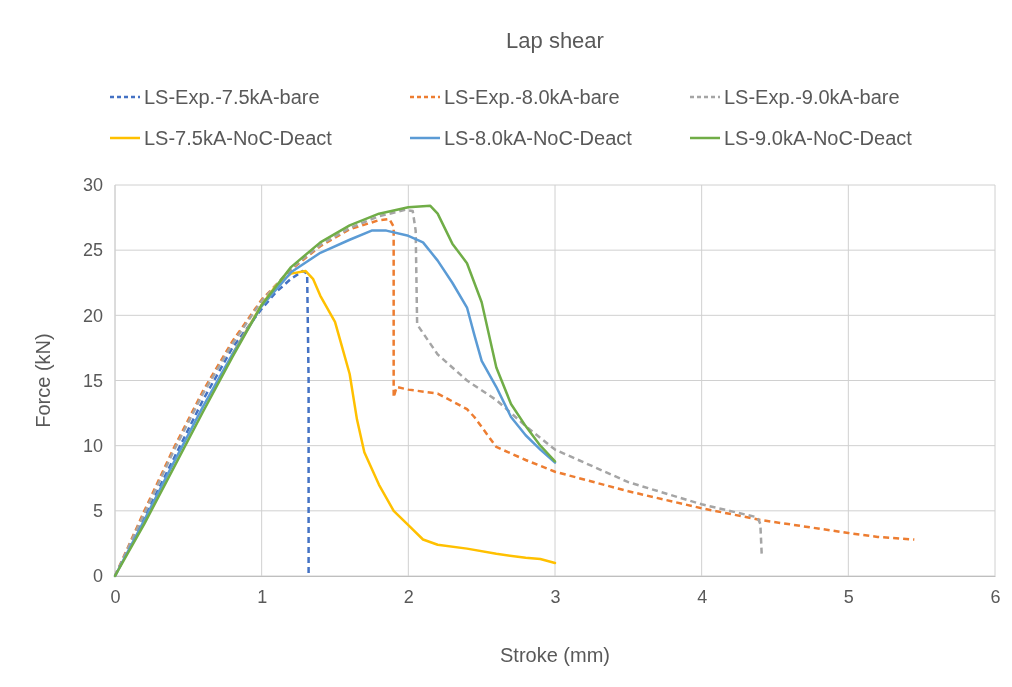 This screenshot has width=1012, height=687. What do you see at coordinates (92, 250) in the screenshot?
I see `y-tick-label: 25` at bounding box center [92, 250].